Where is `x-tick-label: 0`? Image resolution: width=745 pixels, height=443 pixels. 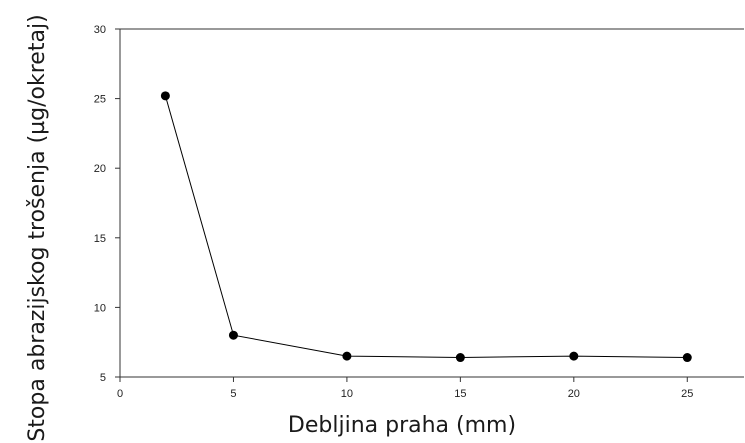 x-tick-label: 0 is located at coordinates (120, 394).